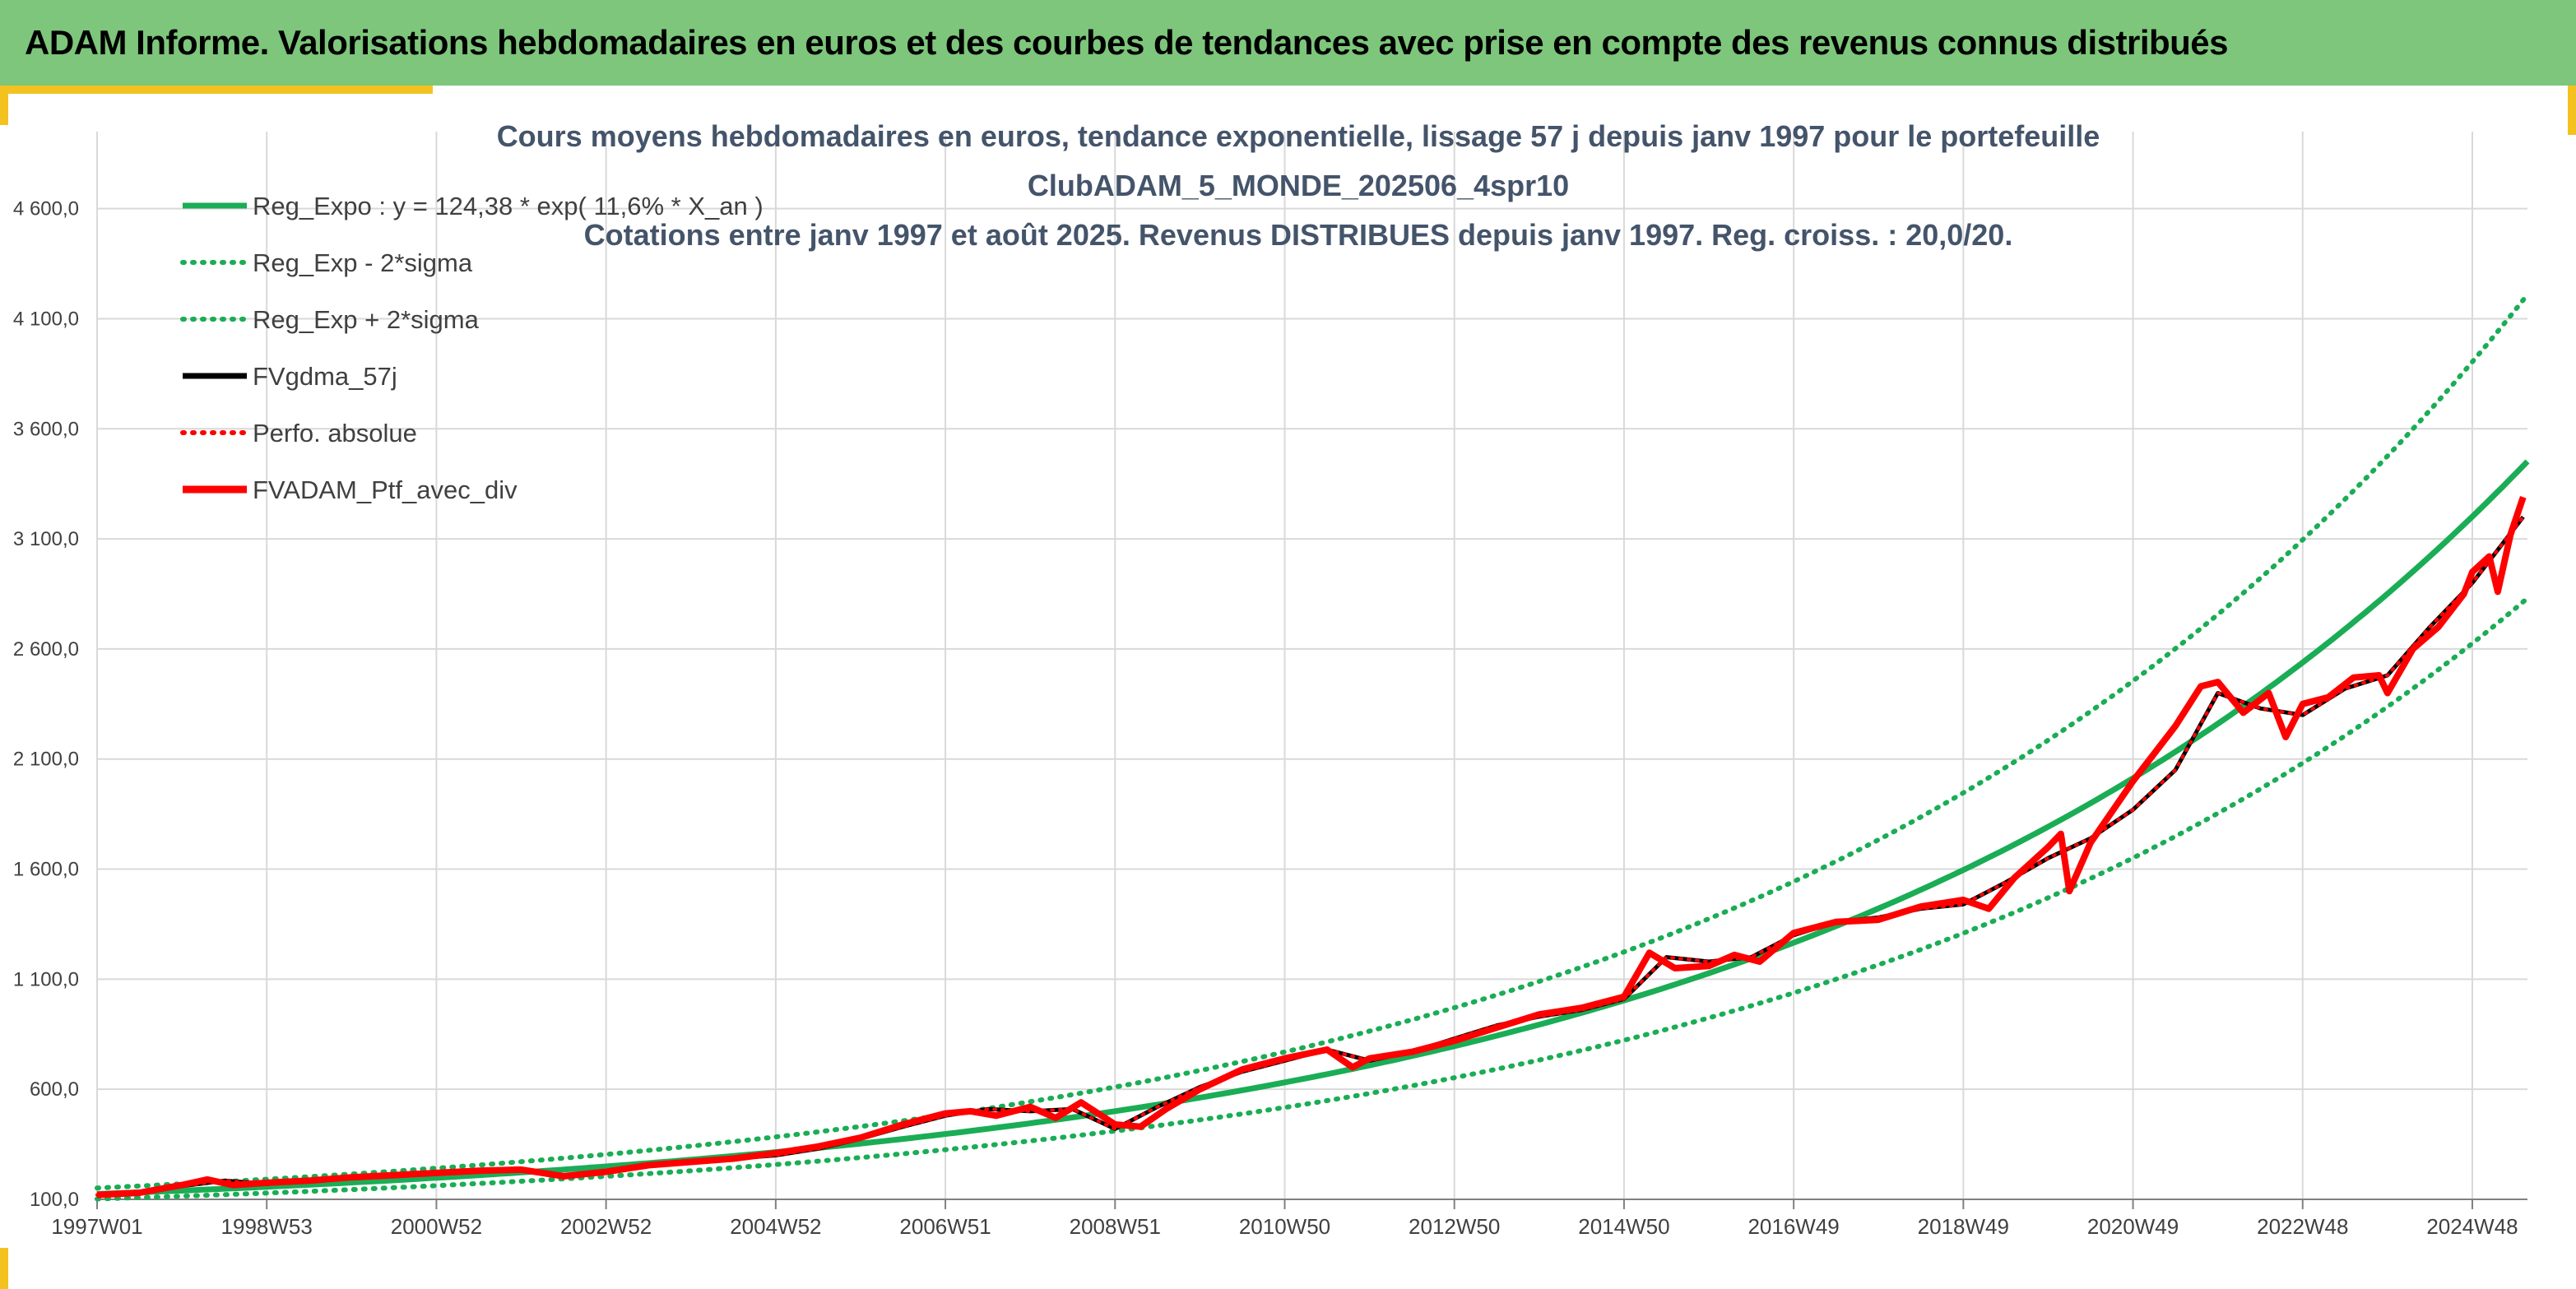 The width and height of the screenshot is (2576, 1289). Describe the element at coordinates (1623, 1226) in the screenshot. I see `x-tick-label: 2014W50` at that location.